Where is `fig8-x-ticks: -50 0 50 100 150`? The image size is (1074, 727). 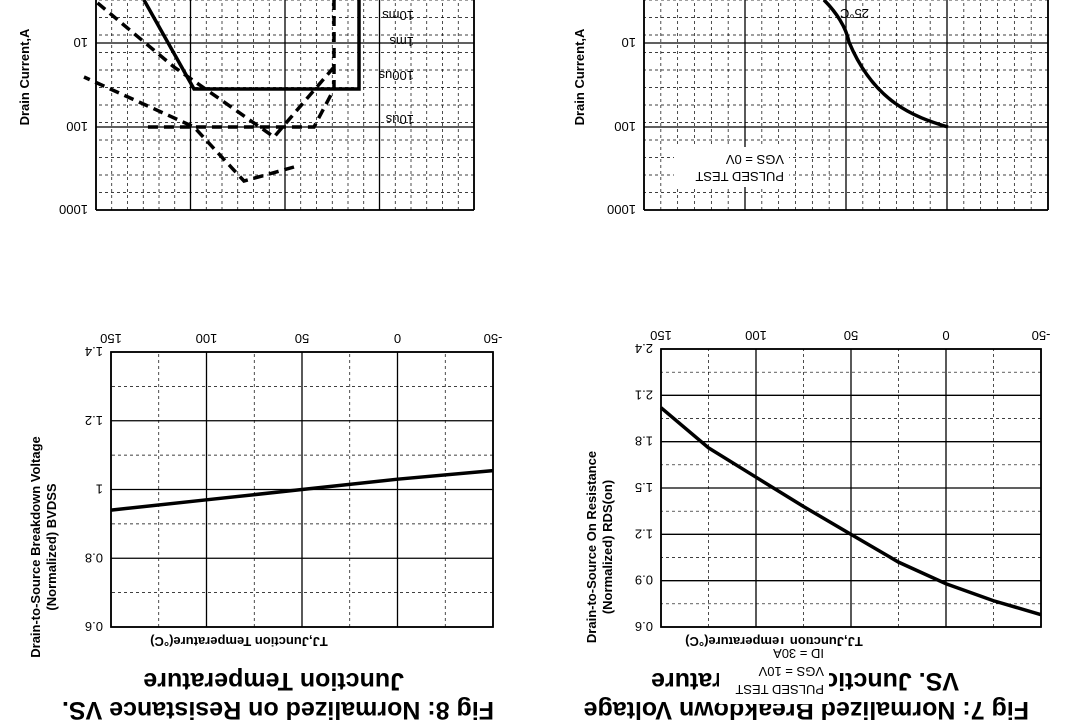
fig8-x-ticks: -50 0 50 100 150 is located at coordinates (850, 335).